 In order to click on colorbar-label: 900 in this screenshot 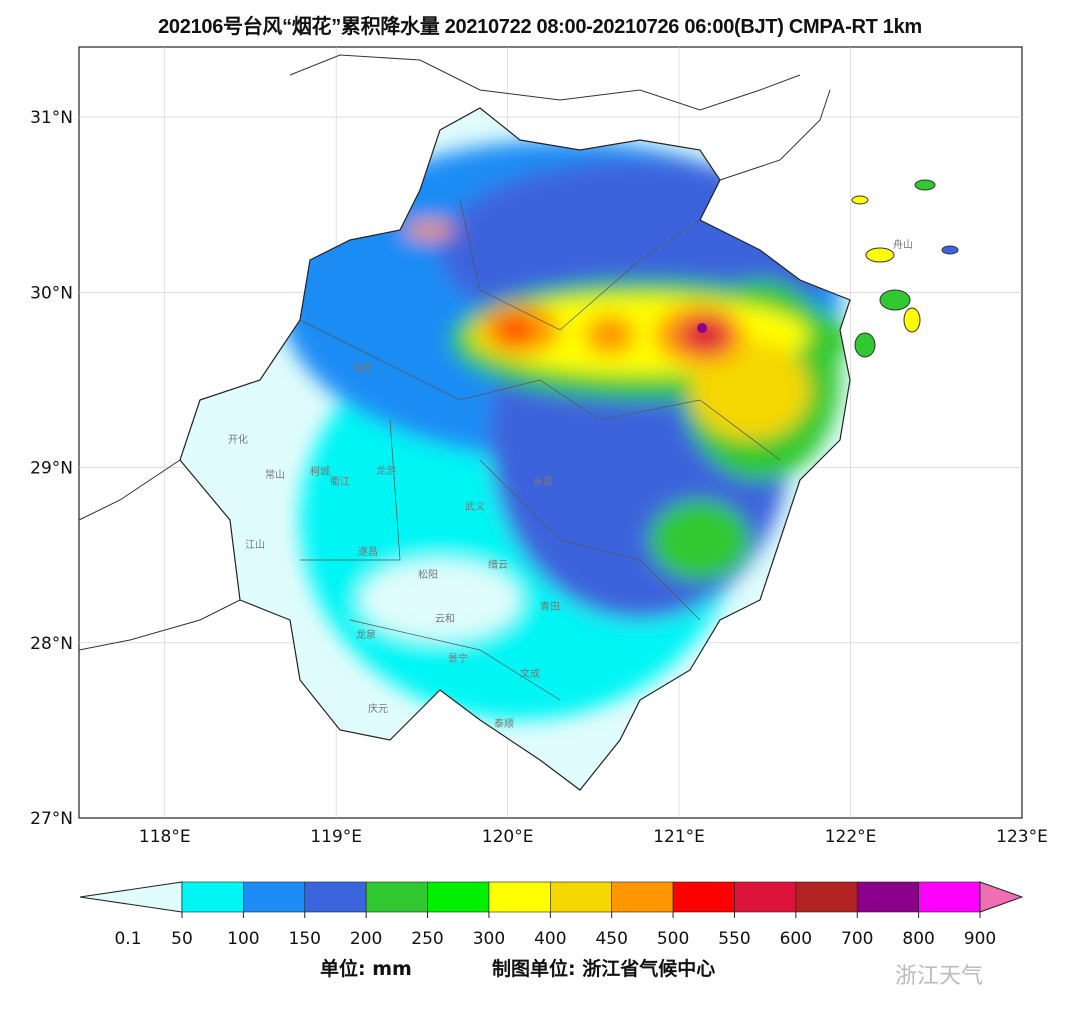, I will do `click(980, 939)`.